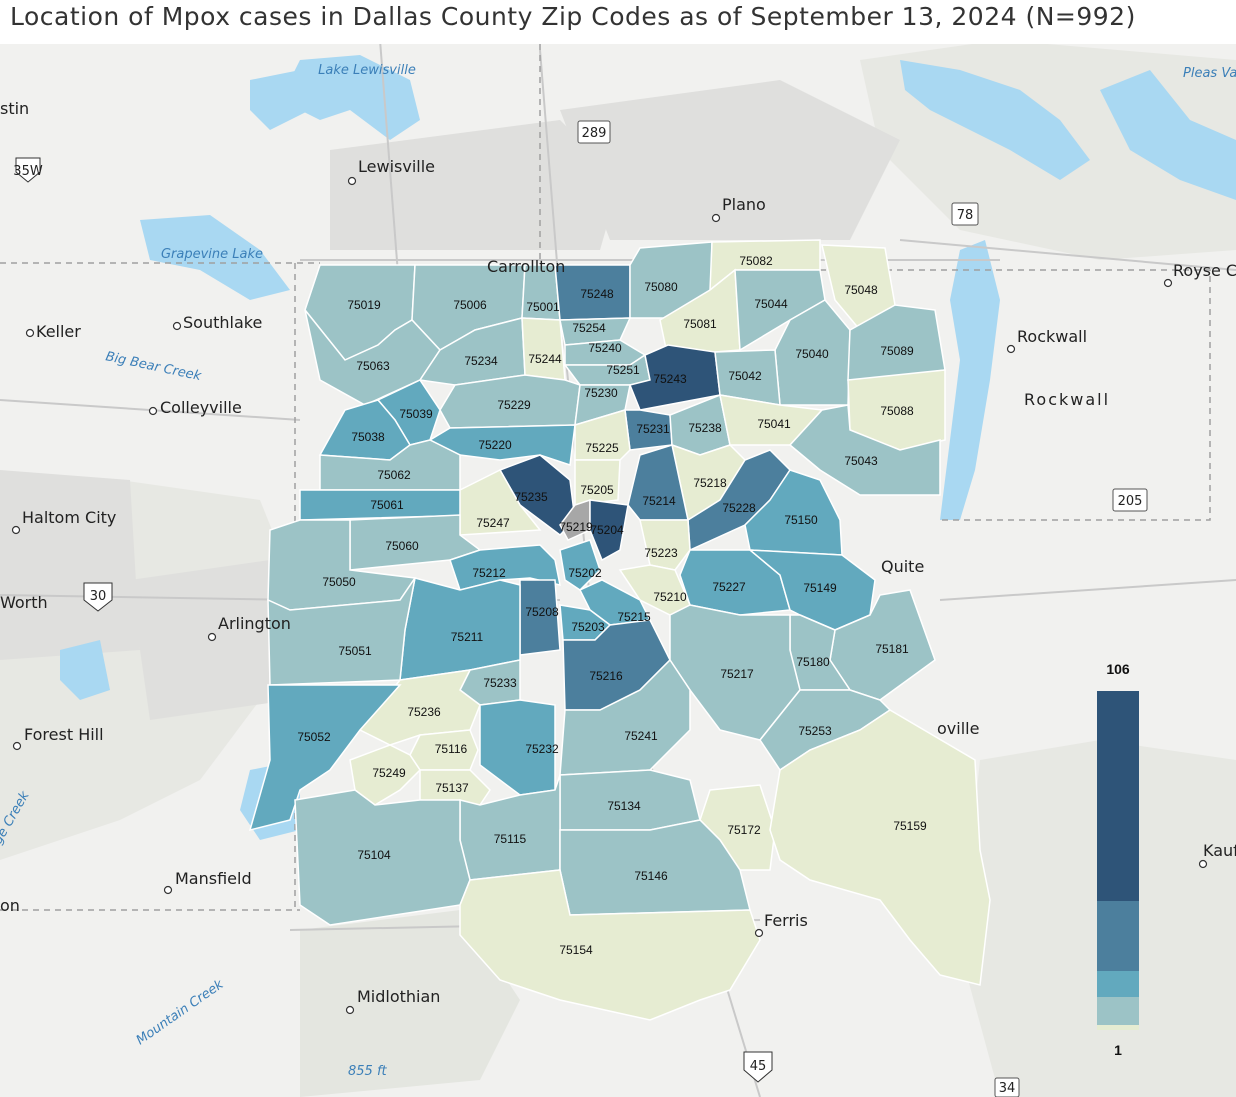 The height and width of the screenshot is (1097, 1236). I want to click on label-75241: 75241, so click(641, 736).